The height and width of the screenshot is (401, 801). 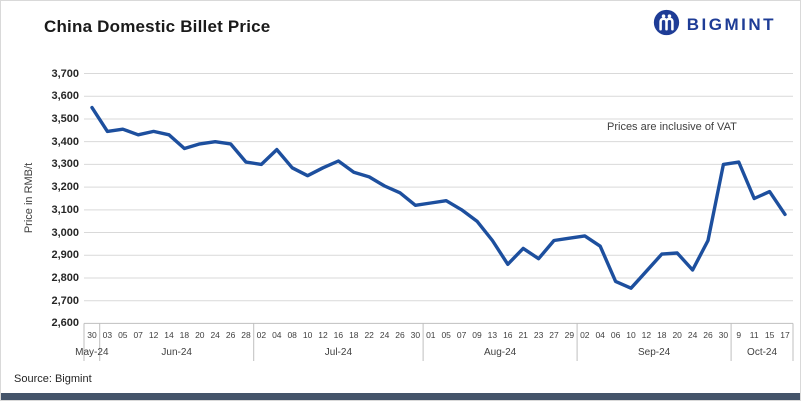 I want to click on x-tick-label: 03, so click(x=107, y=335).